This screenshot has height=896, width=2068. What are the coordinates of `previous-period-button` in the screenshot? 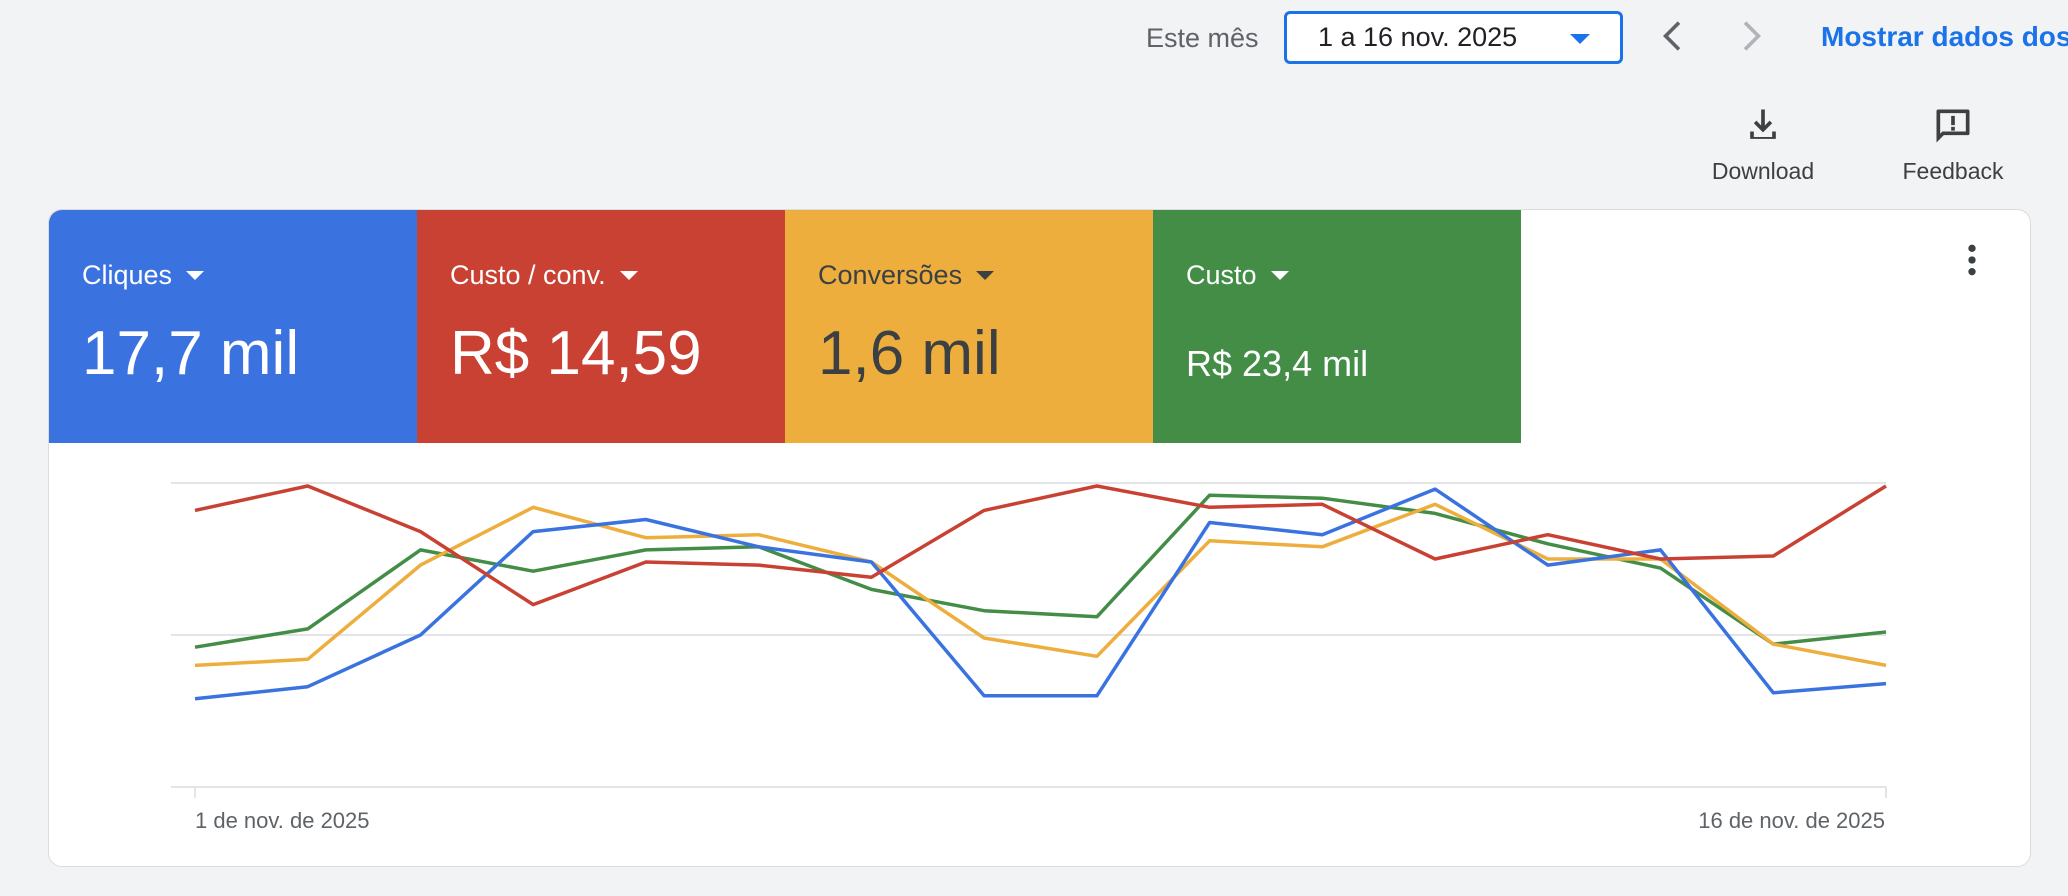 It's located at (1674, 36).